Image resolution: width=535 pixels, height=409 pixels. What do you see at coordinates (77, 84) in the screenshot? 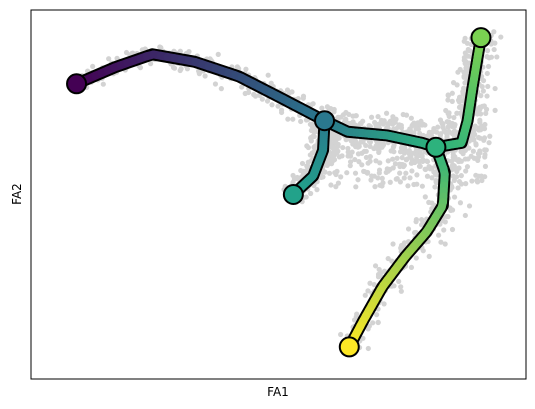
I see `trajectory-node-n0` at bounding box center [77, 84].